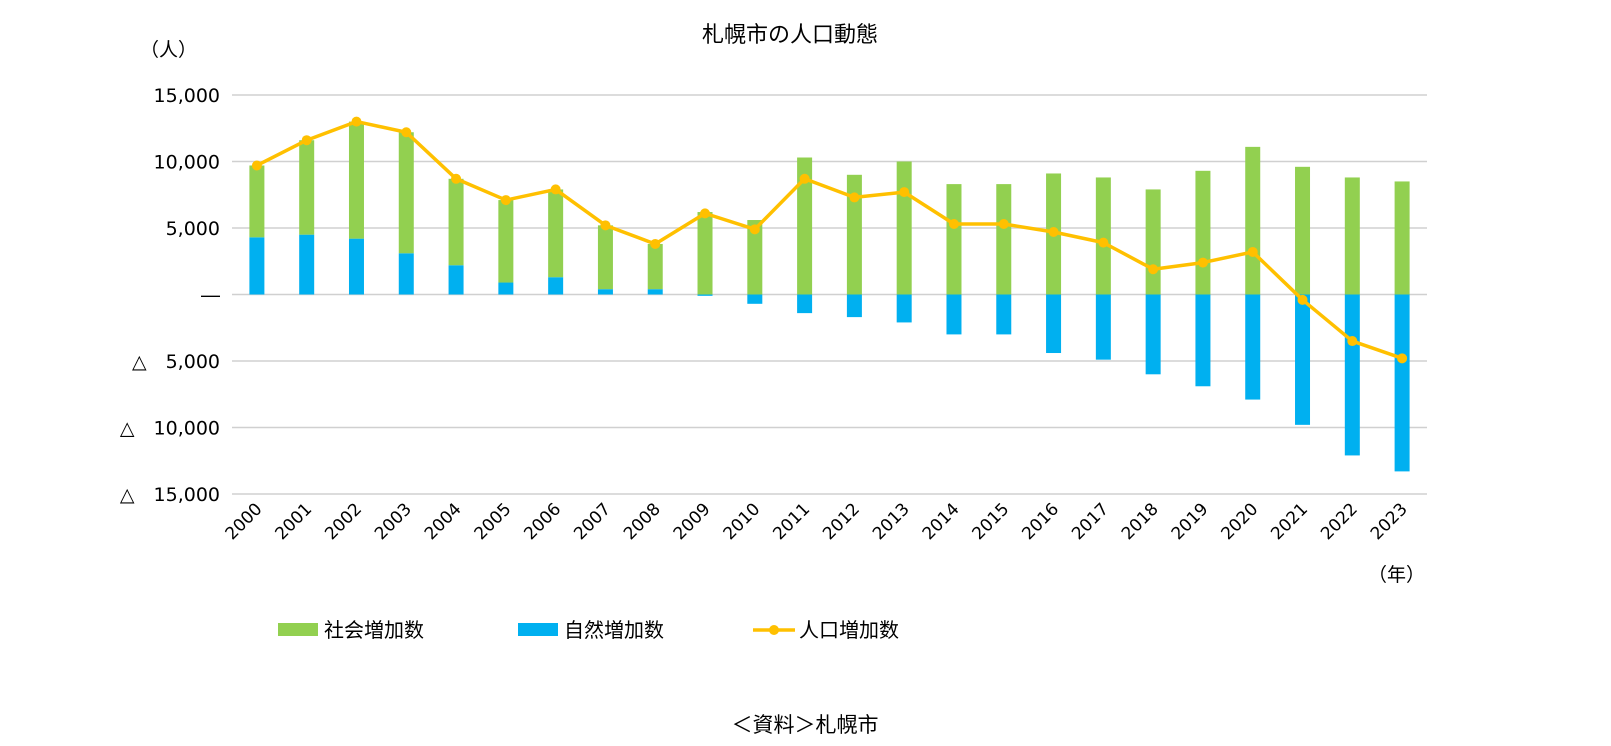 This screenshot has width=1611, height=746. I want to click on bar-natural-increase-2014, so click(954, 314).